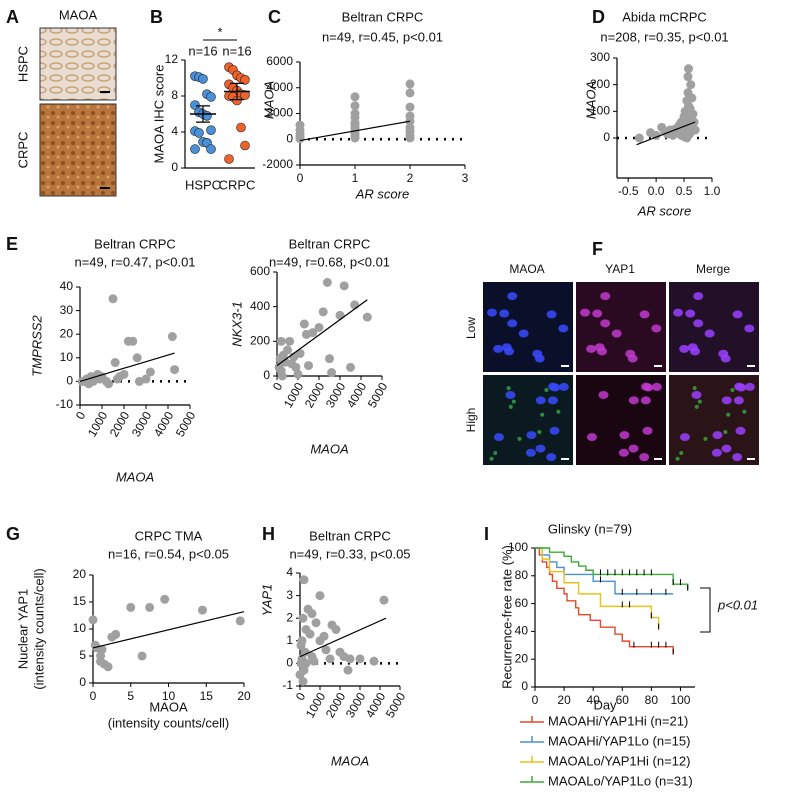 This screenshot has height=799, width=793. I want to click on y-tick-label: 3, so click(289, 595).